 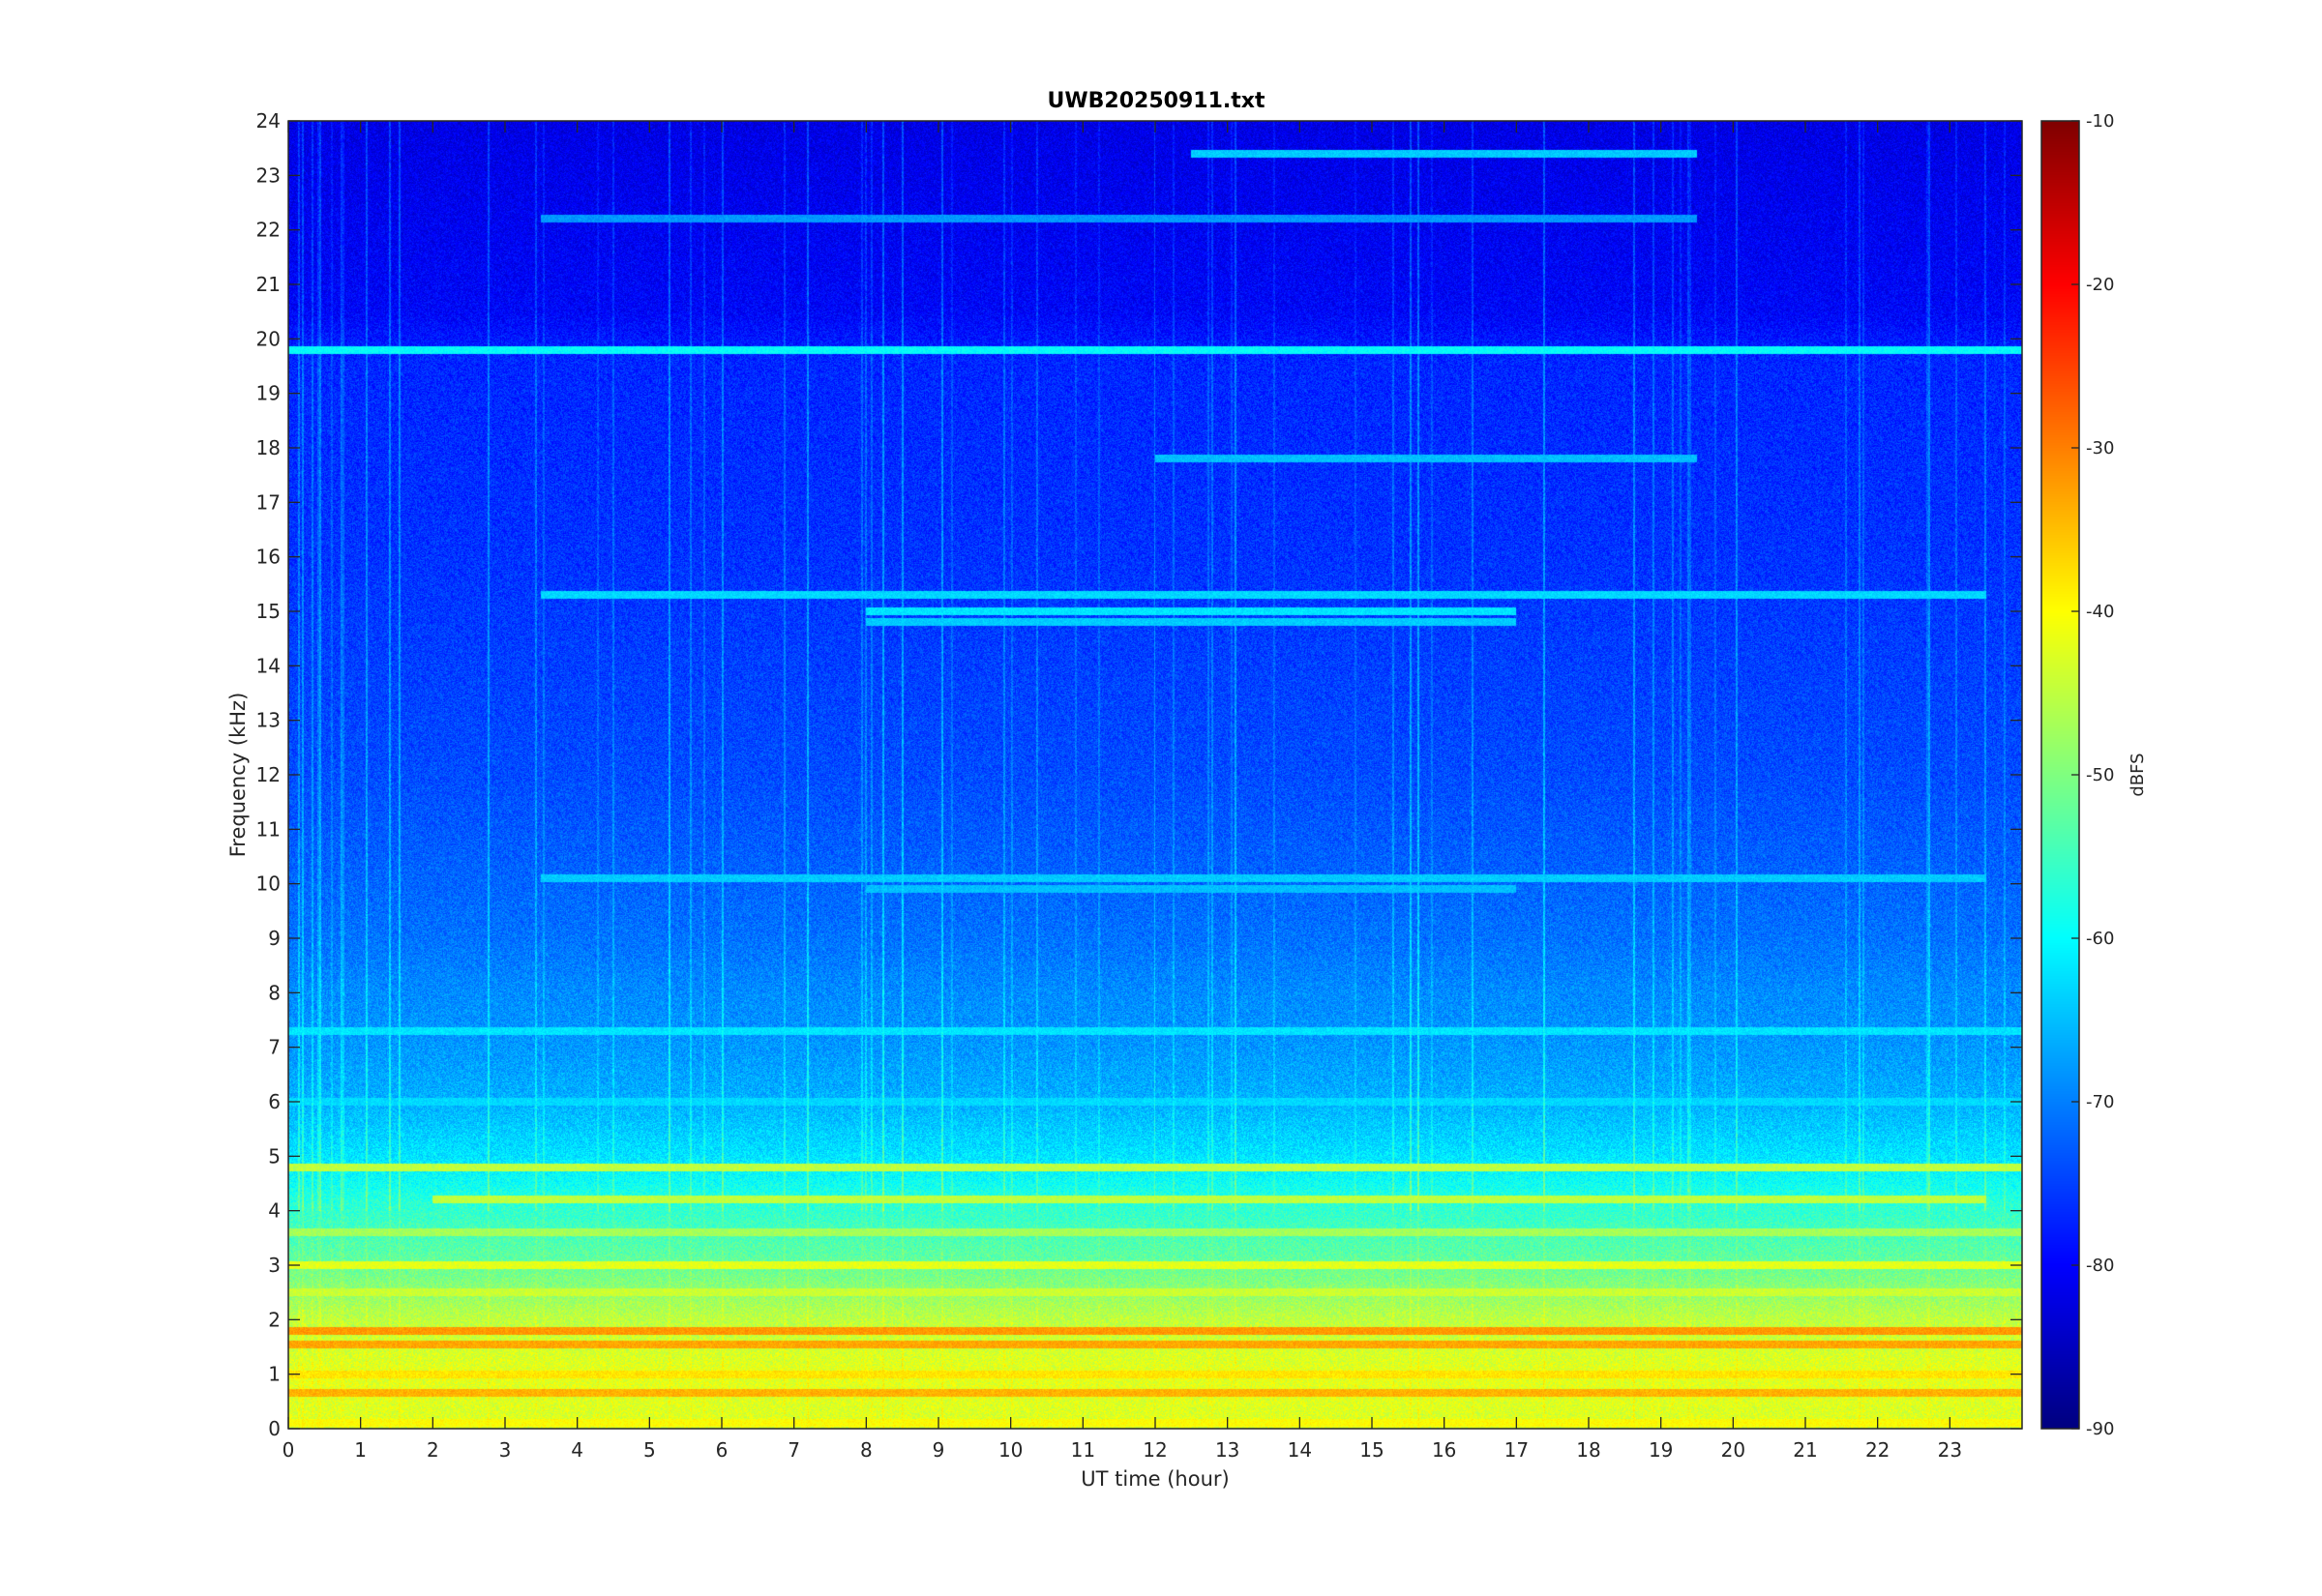 I want to click on x-tick-label: 20, so click(x=1733, y=1450).